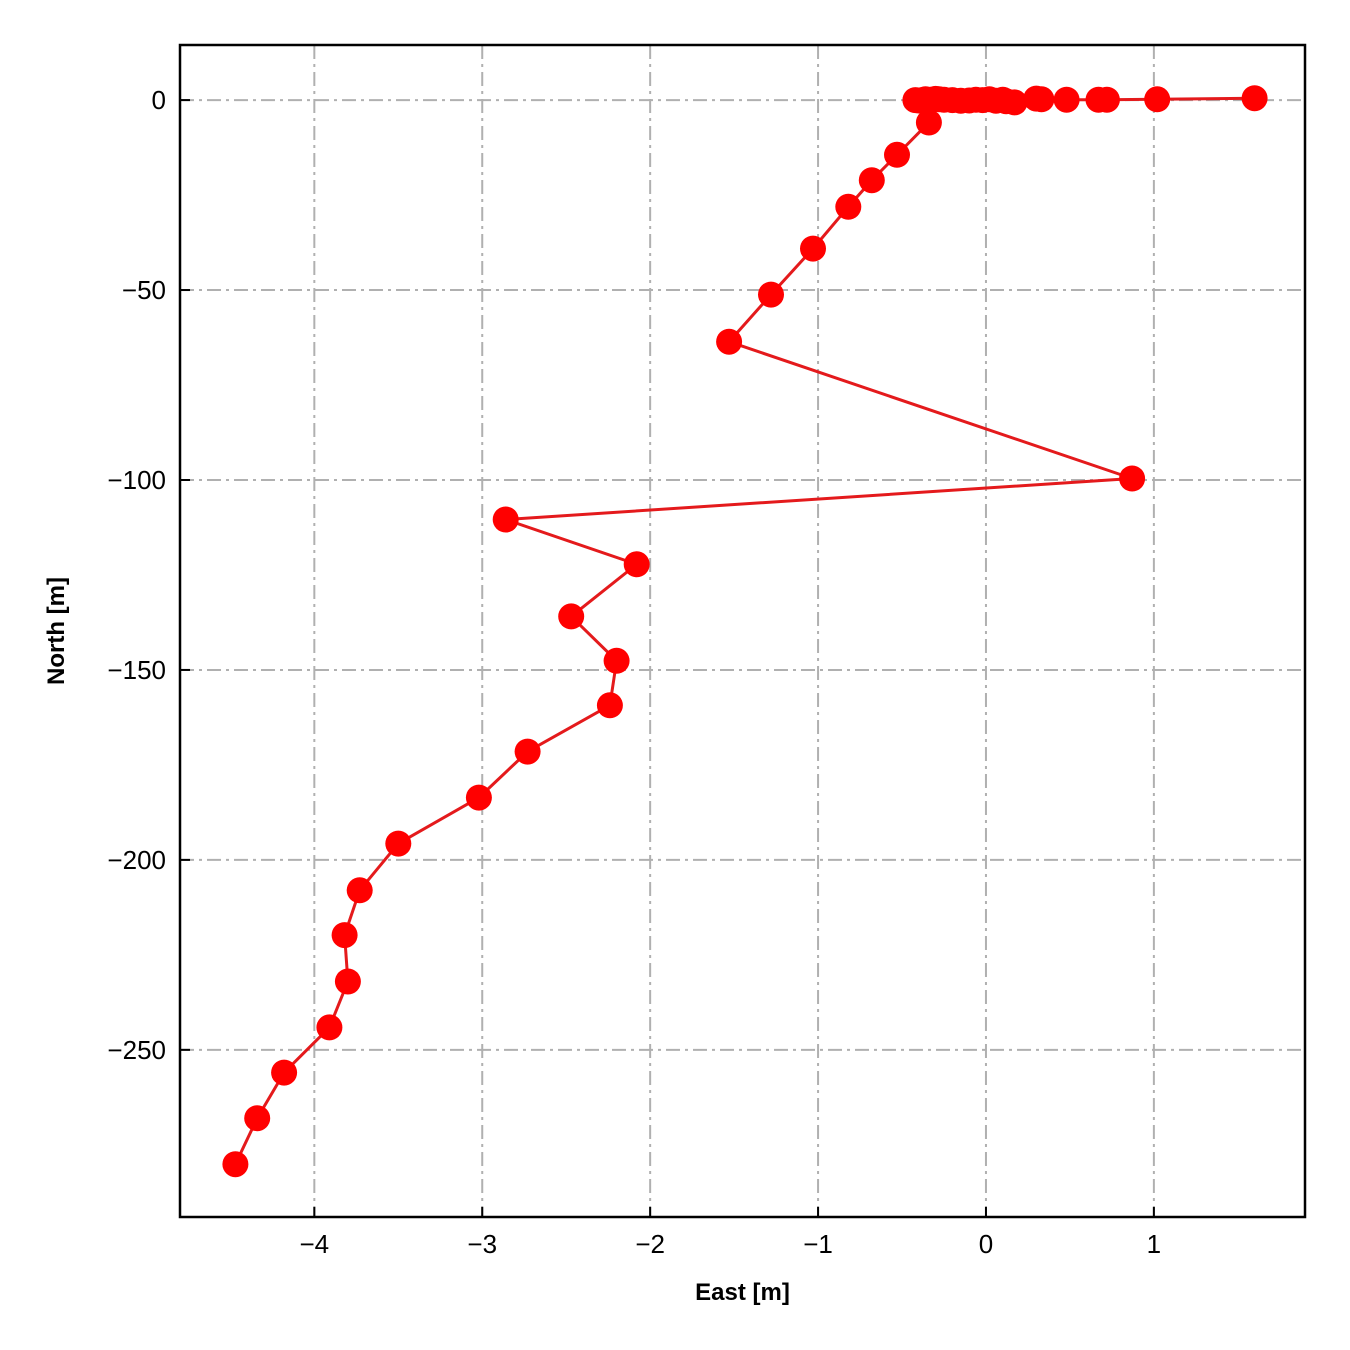 This screenshot has height=1350, width=1350. I want to click on x-tick-label: −4, so click(315, 1244).